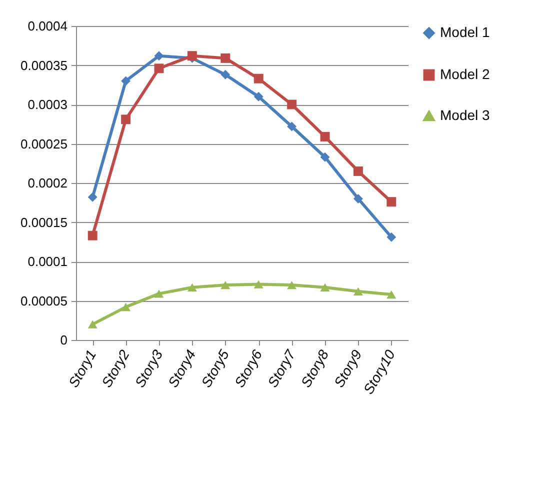 The image size is (542, 477). Describe the element at coordinates (48, 183) in the screenshot. I see `y-tick-label: 0.0002` at that location.